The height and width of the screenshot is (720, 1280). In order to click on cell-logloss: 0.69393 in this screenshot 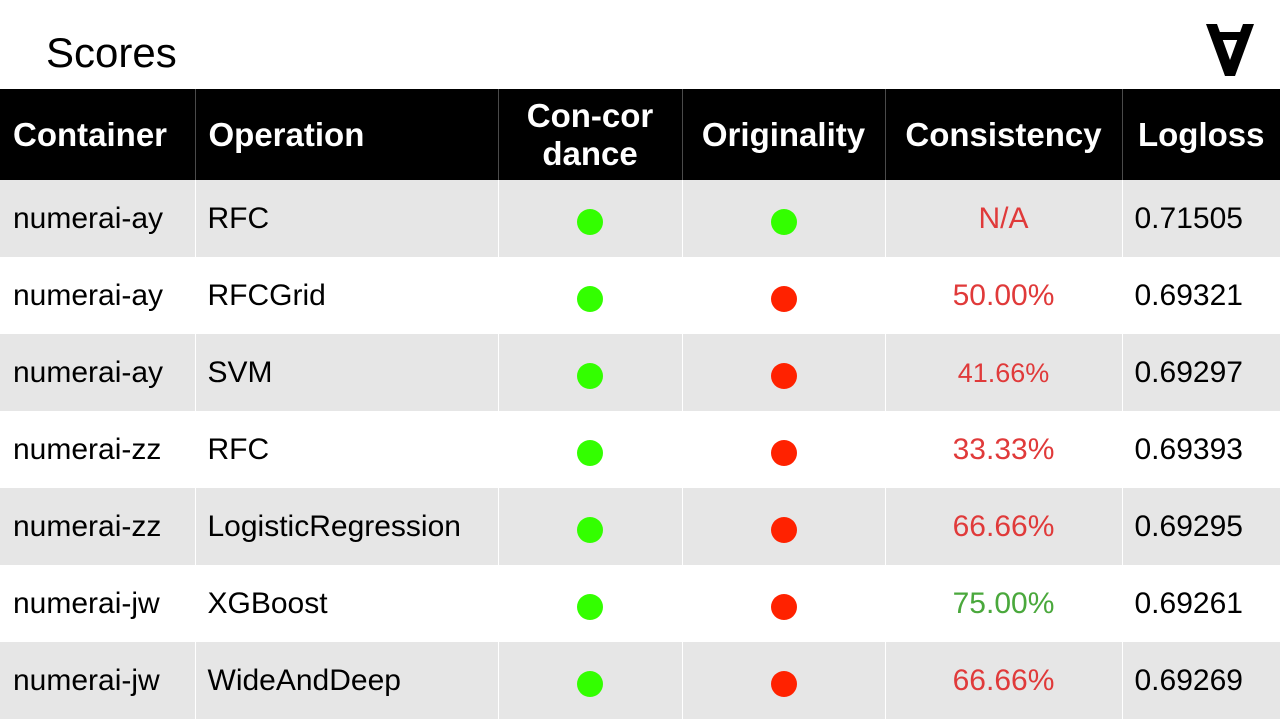, I will do `click(1201, 449)`.